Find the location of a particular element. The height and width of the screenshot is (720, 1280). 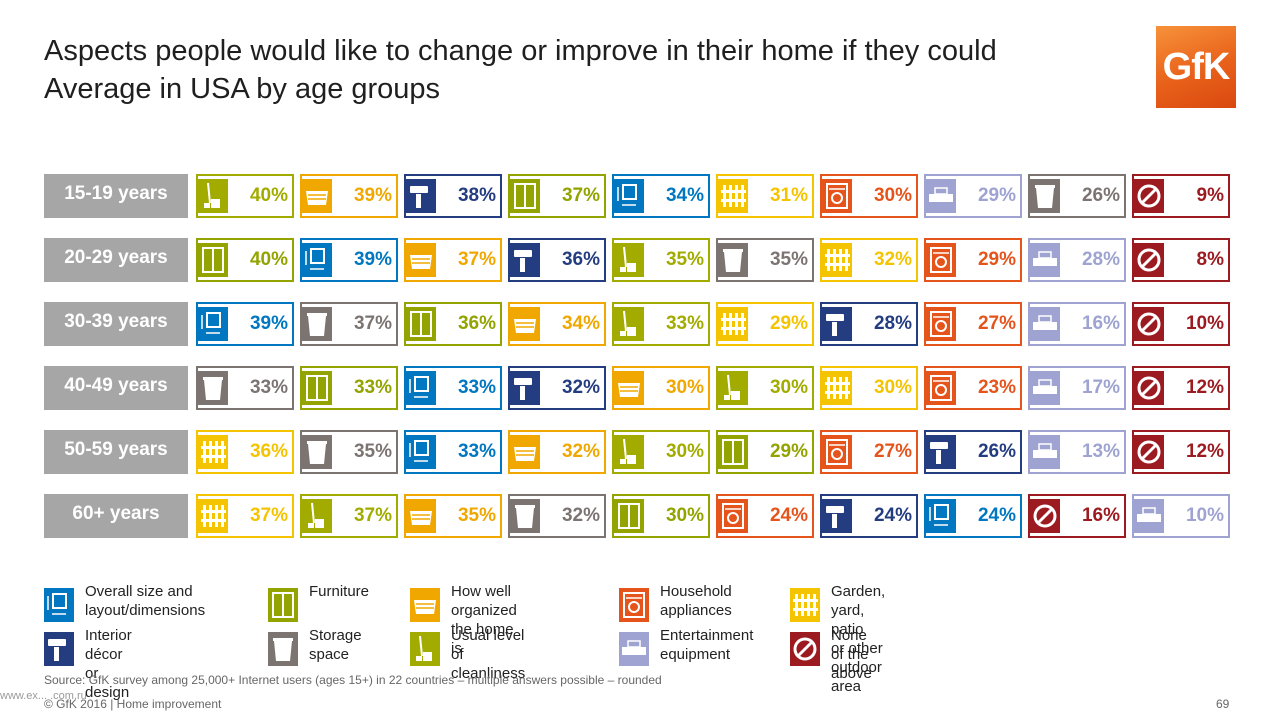

age-group-label: 15-19 years is located at coordinates (116, 196).